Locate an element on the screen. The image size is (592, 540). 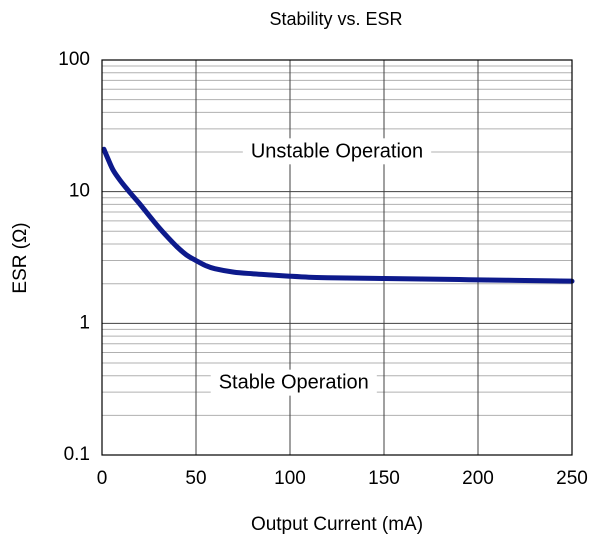
region-label: Unstable Operation is located at coordinates (337, 151).